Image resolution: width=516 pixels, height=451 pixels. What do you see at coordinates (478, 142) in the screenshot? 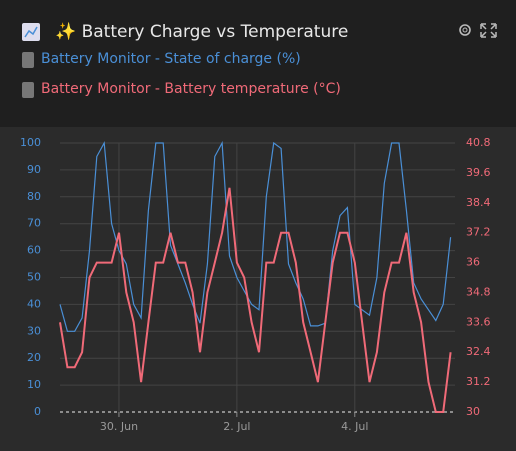
I see `y2-tick-label: 40.8` at bounding box center [478, 142].